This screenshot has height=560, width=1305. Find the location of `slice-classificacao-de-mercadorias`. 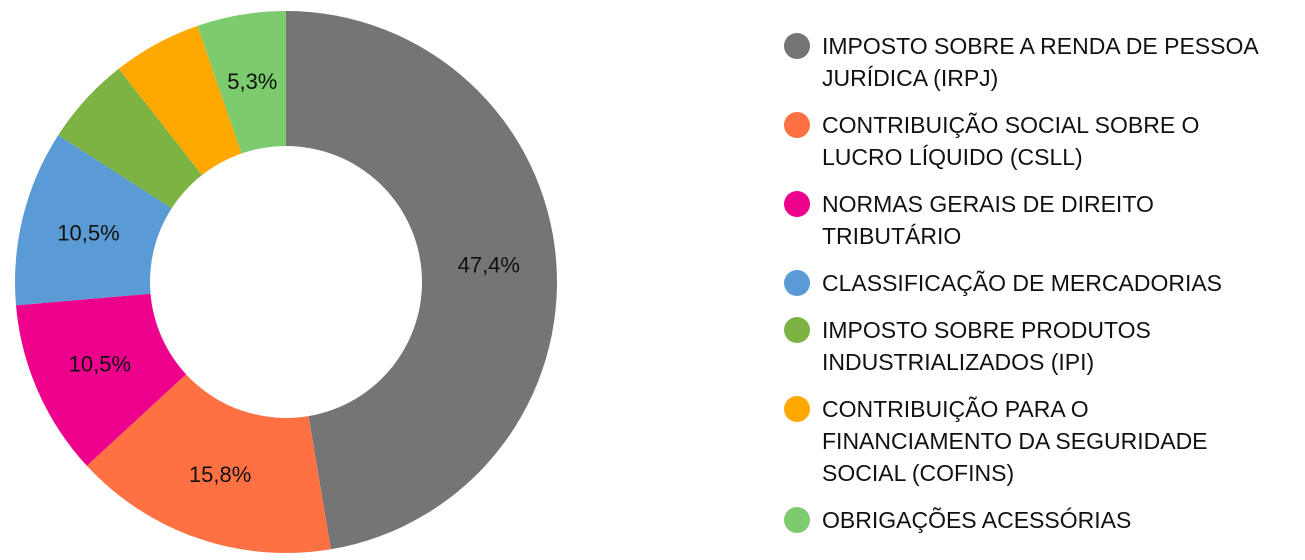

slice-classificacao-de-mercadorias is located at coordinates (93, 220).